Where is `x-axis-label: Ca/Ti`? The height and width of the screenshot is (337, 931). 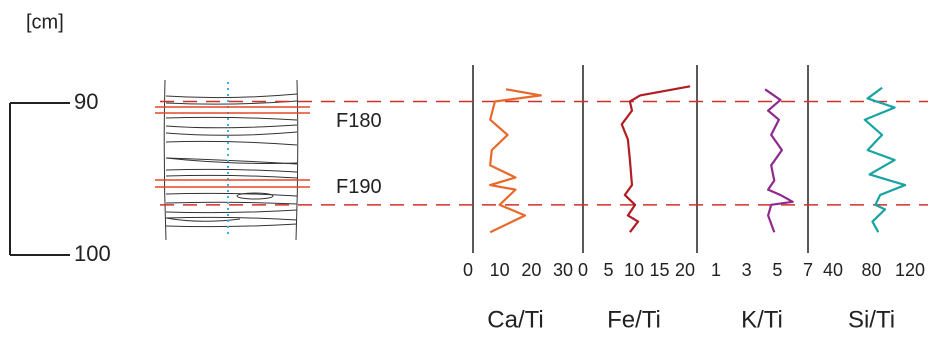 x-axis-label: Ca/Ti is located at coordinates (515, 319).